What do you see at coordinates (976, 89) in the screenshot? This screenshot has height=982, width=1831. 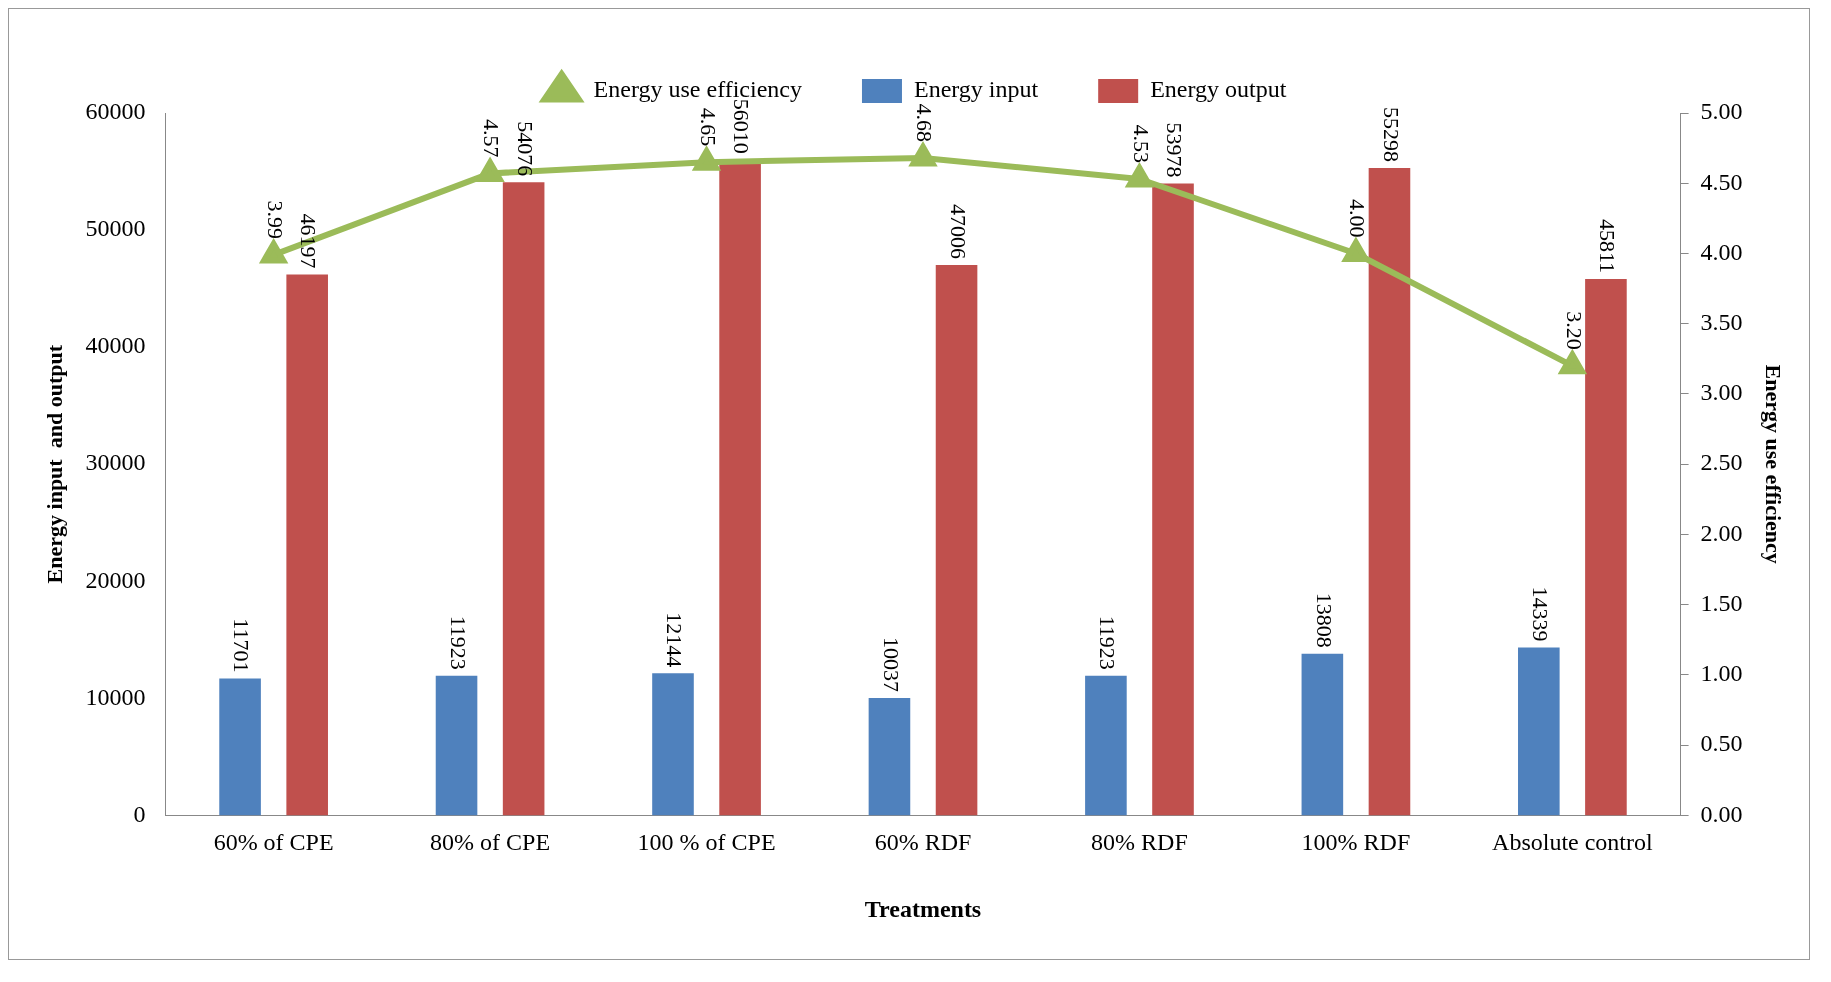 I see `legend-label: Energy input` at bounding box center [976, 89].